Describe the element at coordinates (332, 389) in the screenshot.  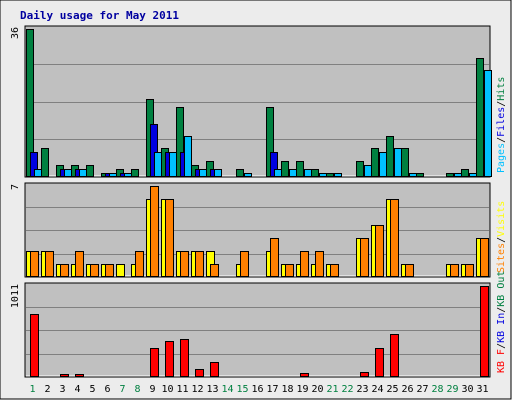
I see `day-label-21: 21` at that location.